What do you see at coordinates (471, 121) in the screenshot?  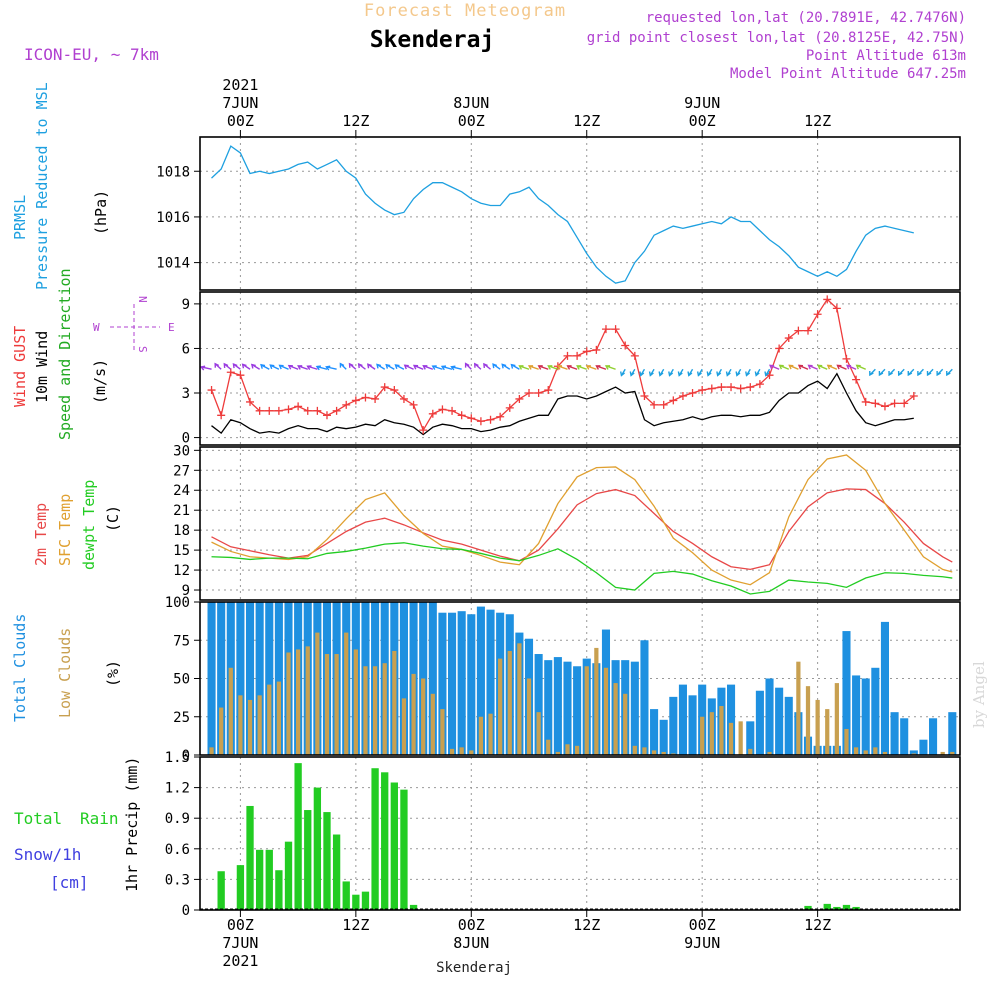 I see `top-time-label: 00Z` at bounding box center [471, 121].